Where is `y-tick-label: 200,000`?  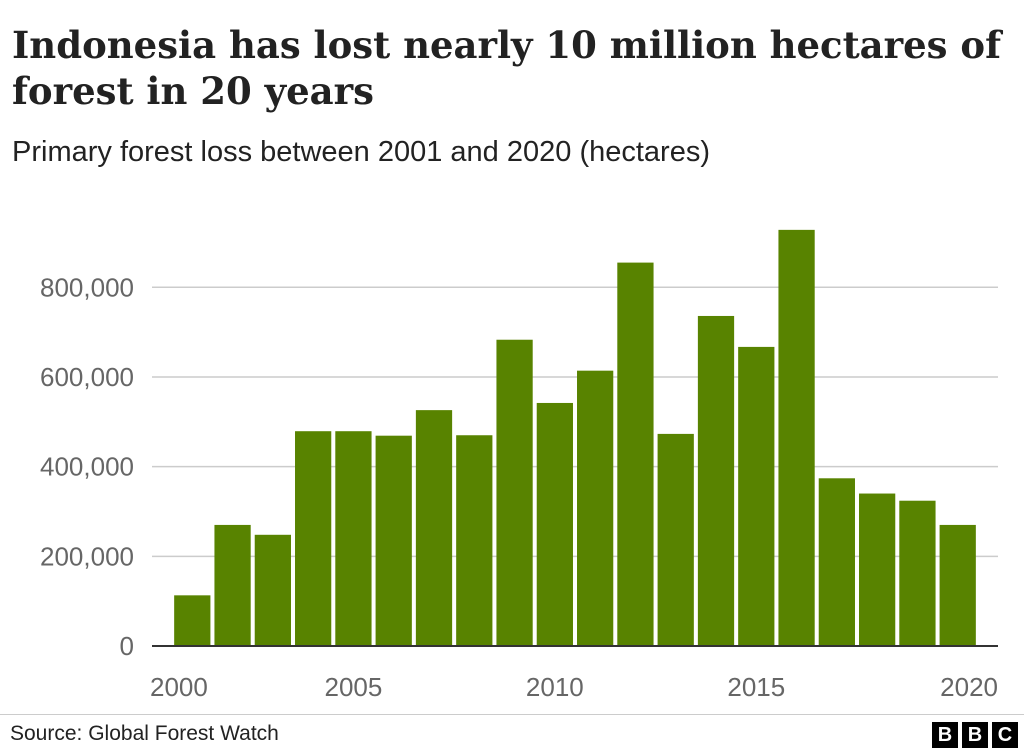 y-tick-label: 200,000 is located at coordinates (87, 556).